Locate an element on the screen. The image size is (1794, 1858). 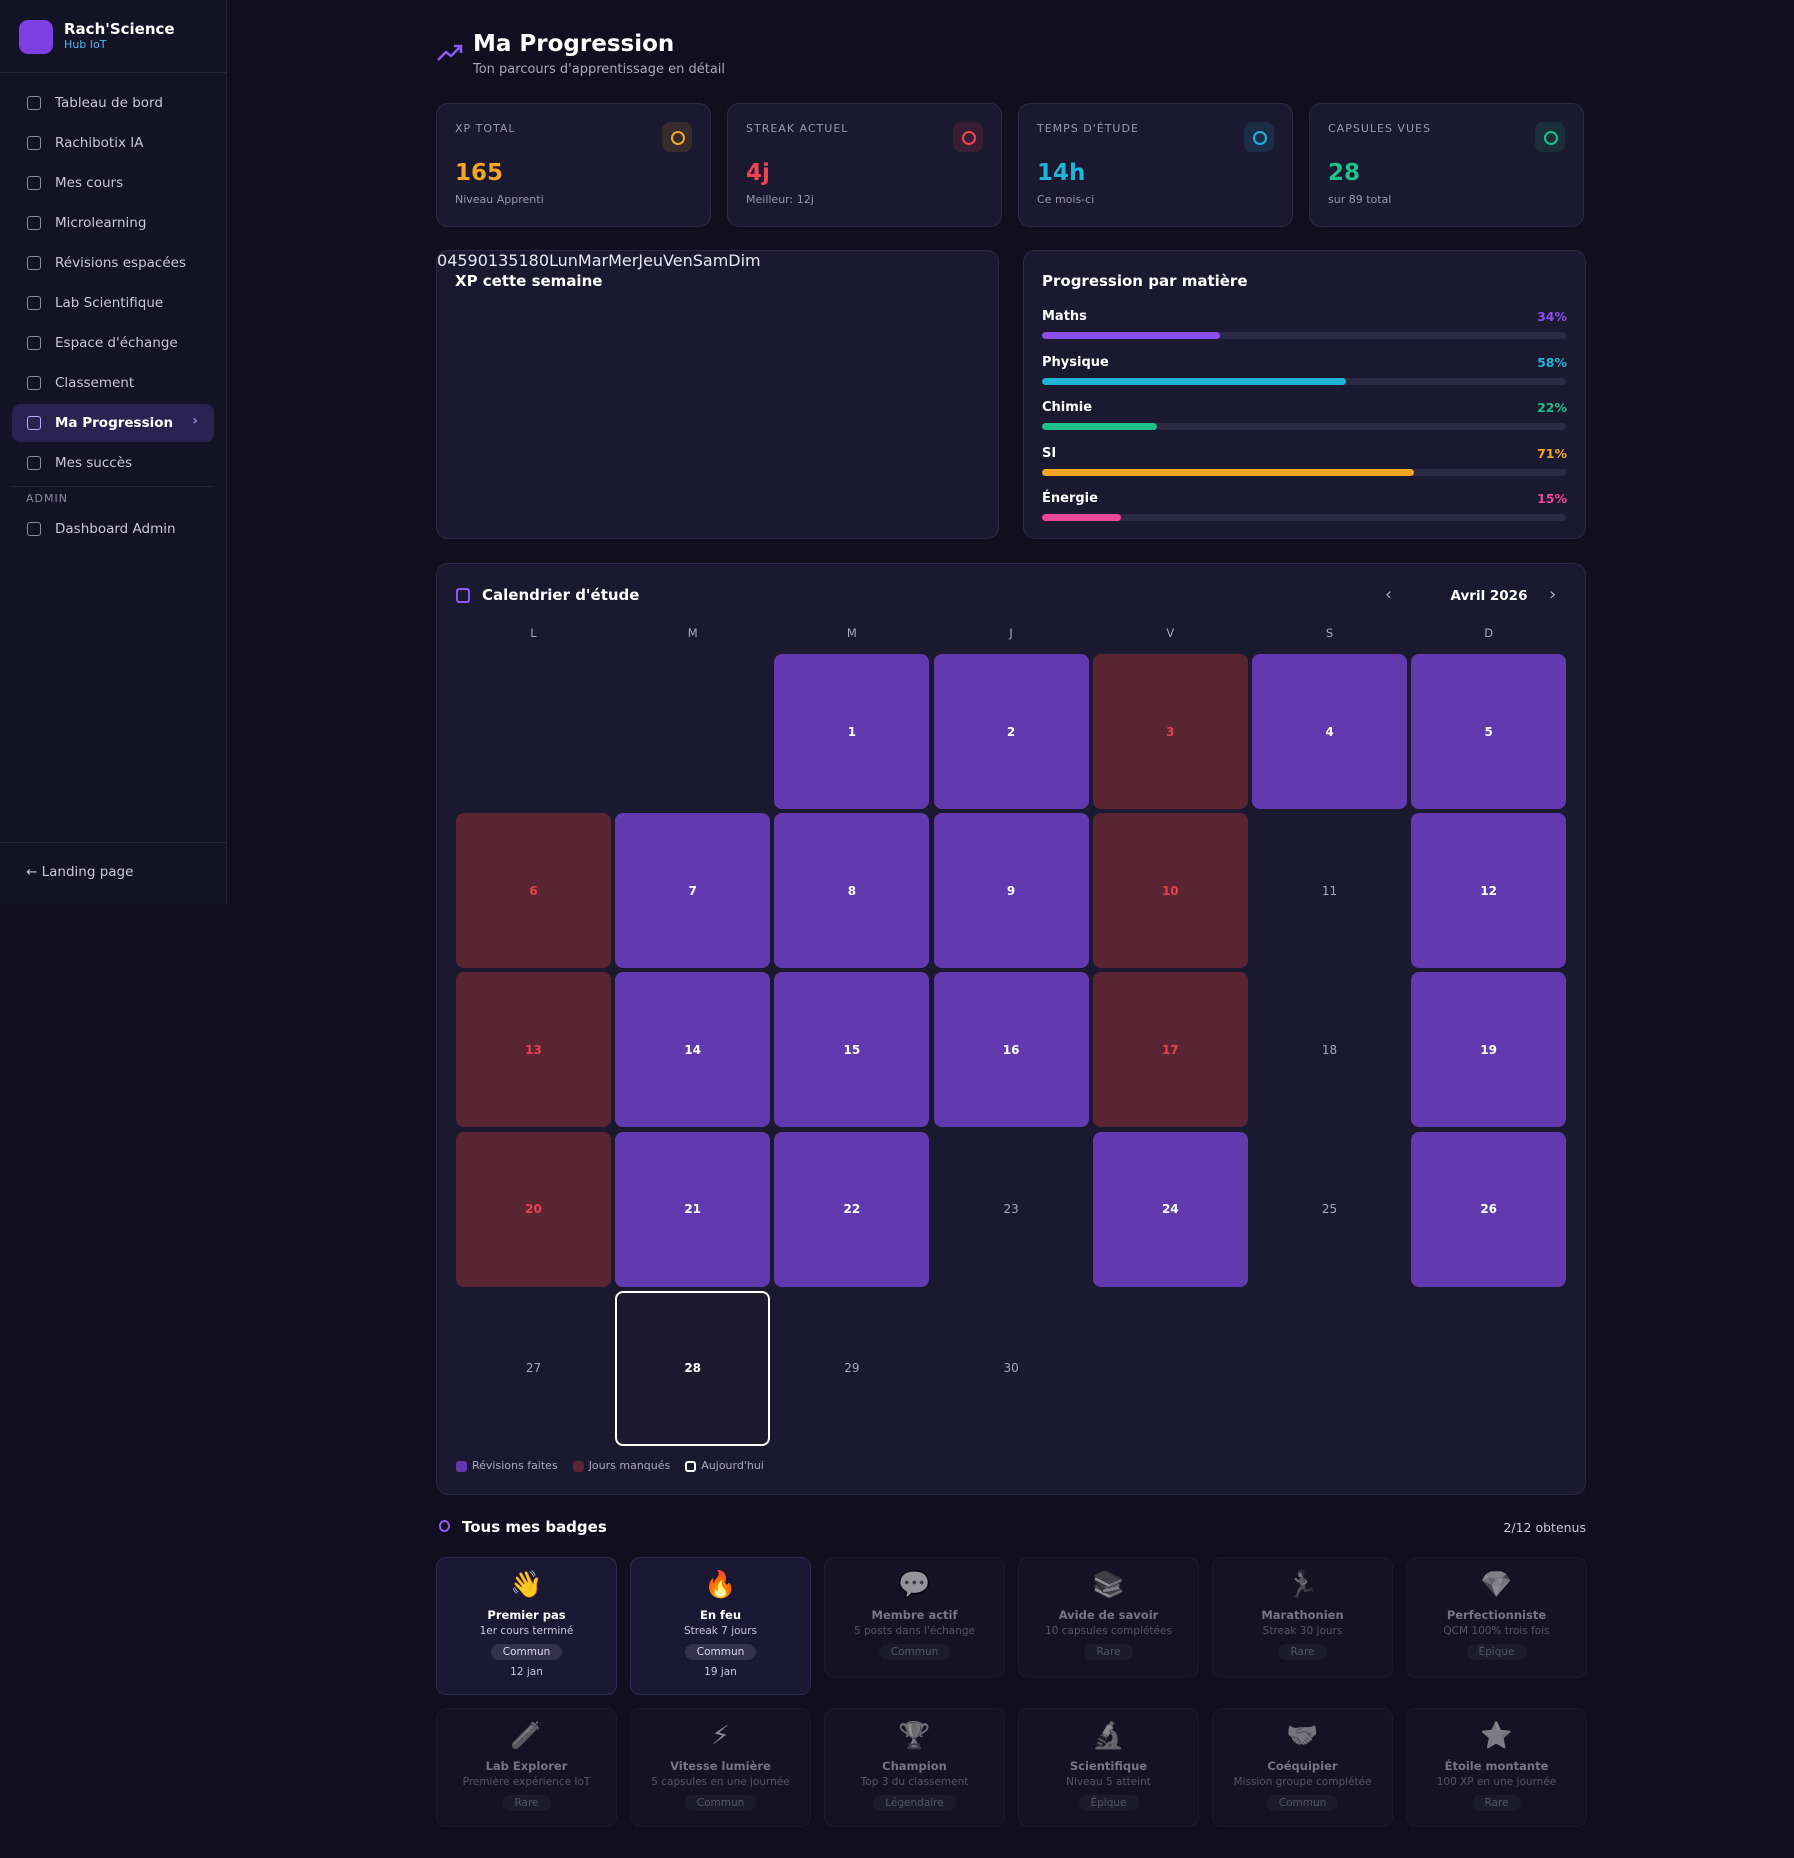
nav-item: Dashboard Admin is located at coordinates (113, 529).